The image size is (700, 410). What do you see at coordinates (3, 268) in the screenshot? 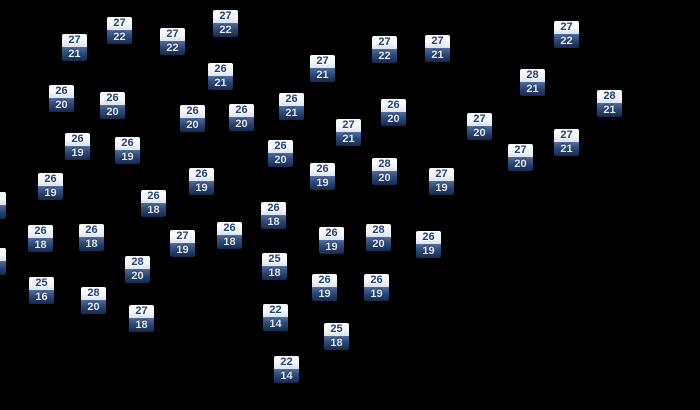
I see `low-temp` at bounding box center [3, 268].